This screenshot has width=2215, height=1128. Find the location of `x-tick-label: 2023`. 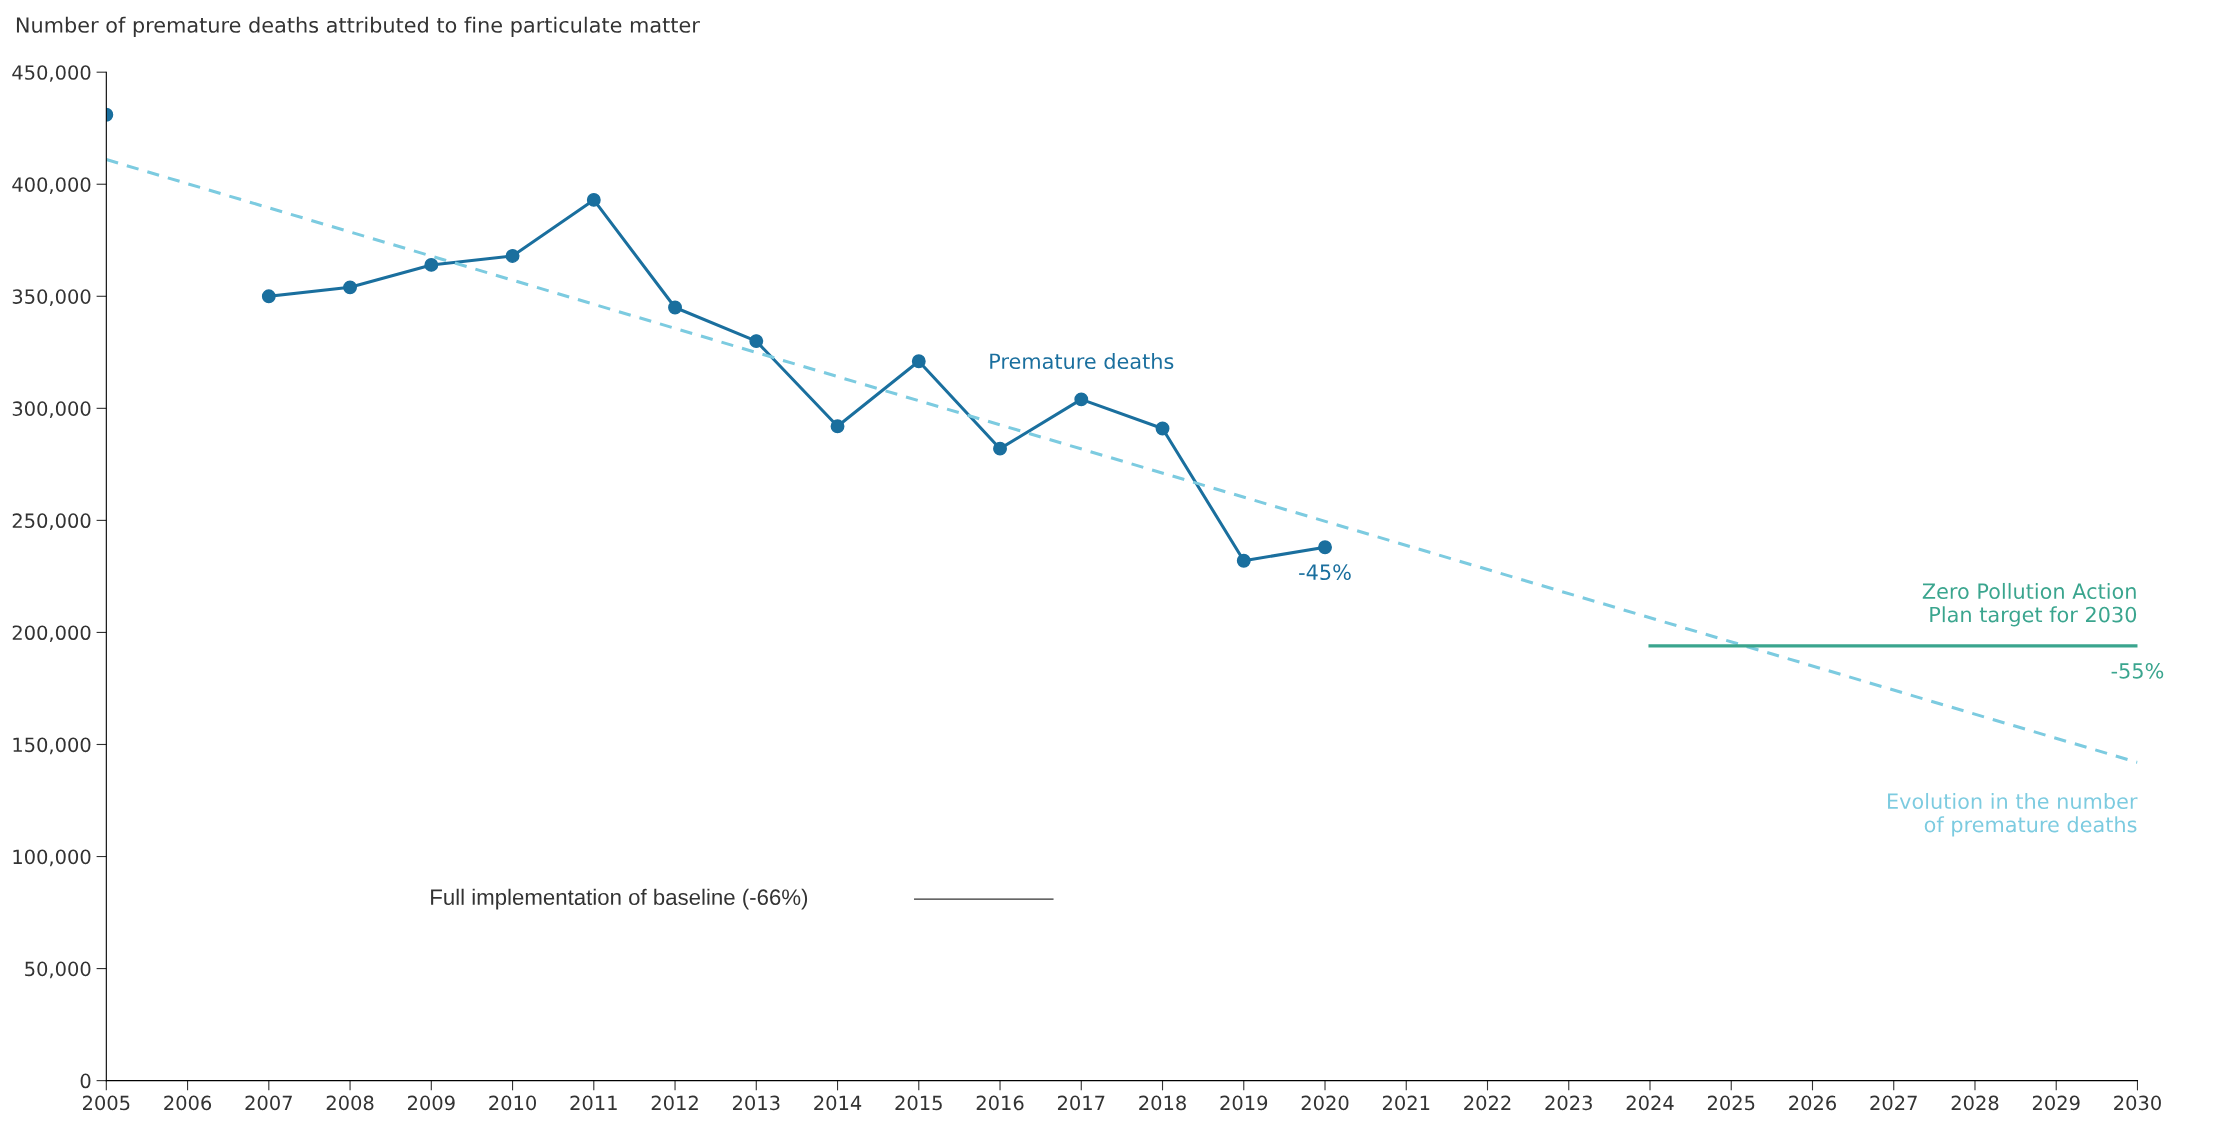

x-tick-label: 2023 is located at coordinates (1568, 1103).